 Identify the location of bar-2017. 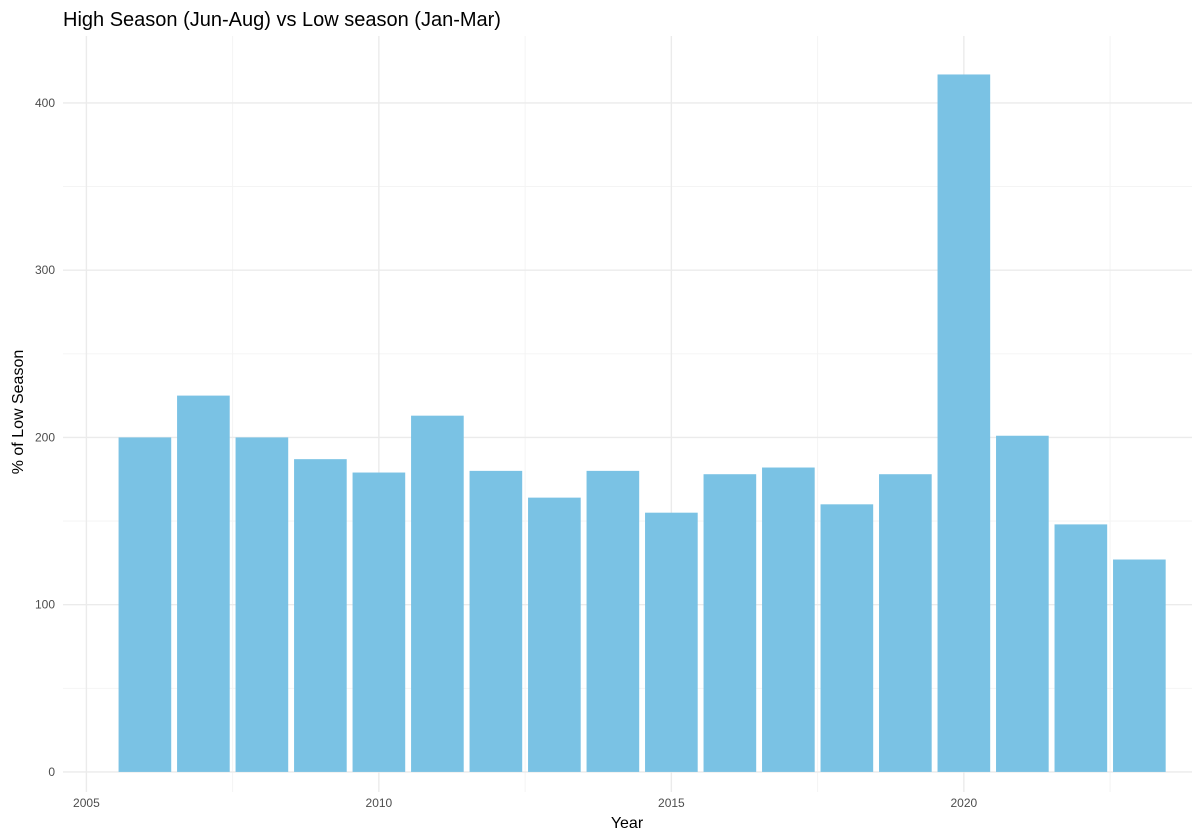
(788, 619).